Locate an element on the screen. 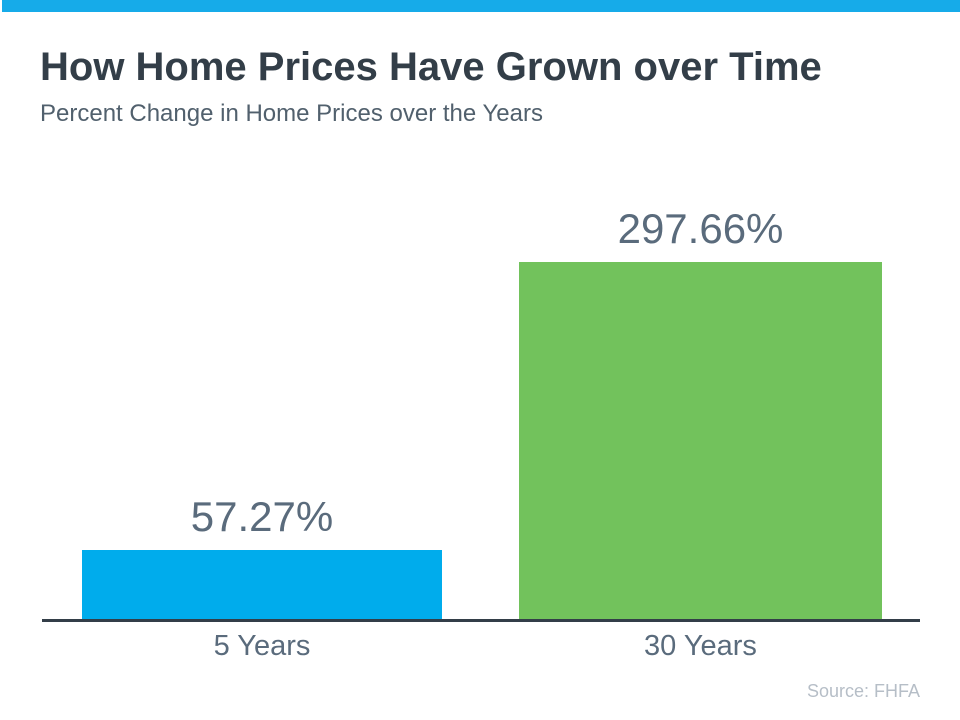  value-label-30-years: 297.66% is located at coordinates (700, 228).